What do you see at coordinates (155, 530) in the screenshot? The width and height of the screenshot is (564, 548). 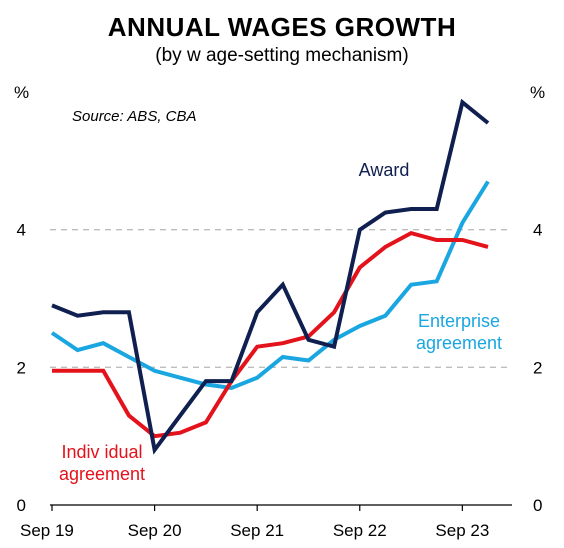 I see `x-tick-label: Sep 20` at bounding box center [155, 530].